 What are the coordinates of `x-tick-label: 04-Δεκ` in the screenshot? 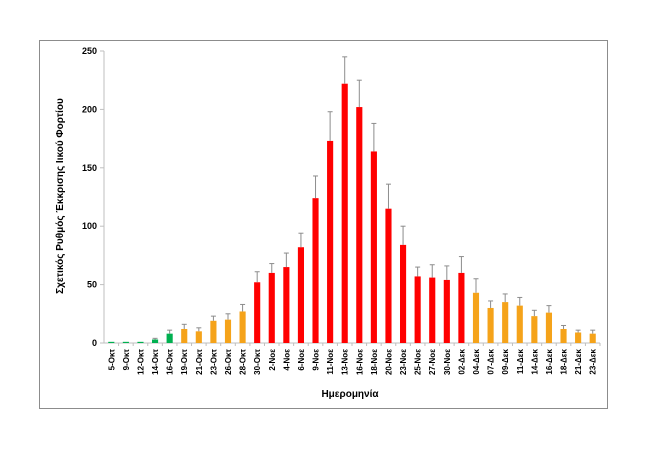 It's located at (476, 361).